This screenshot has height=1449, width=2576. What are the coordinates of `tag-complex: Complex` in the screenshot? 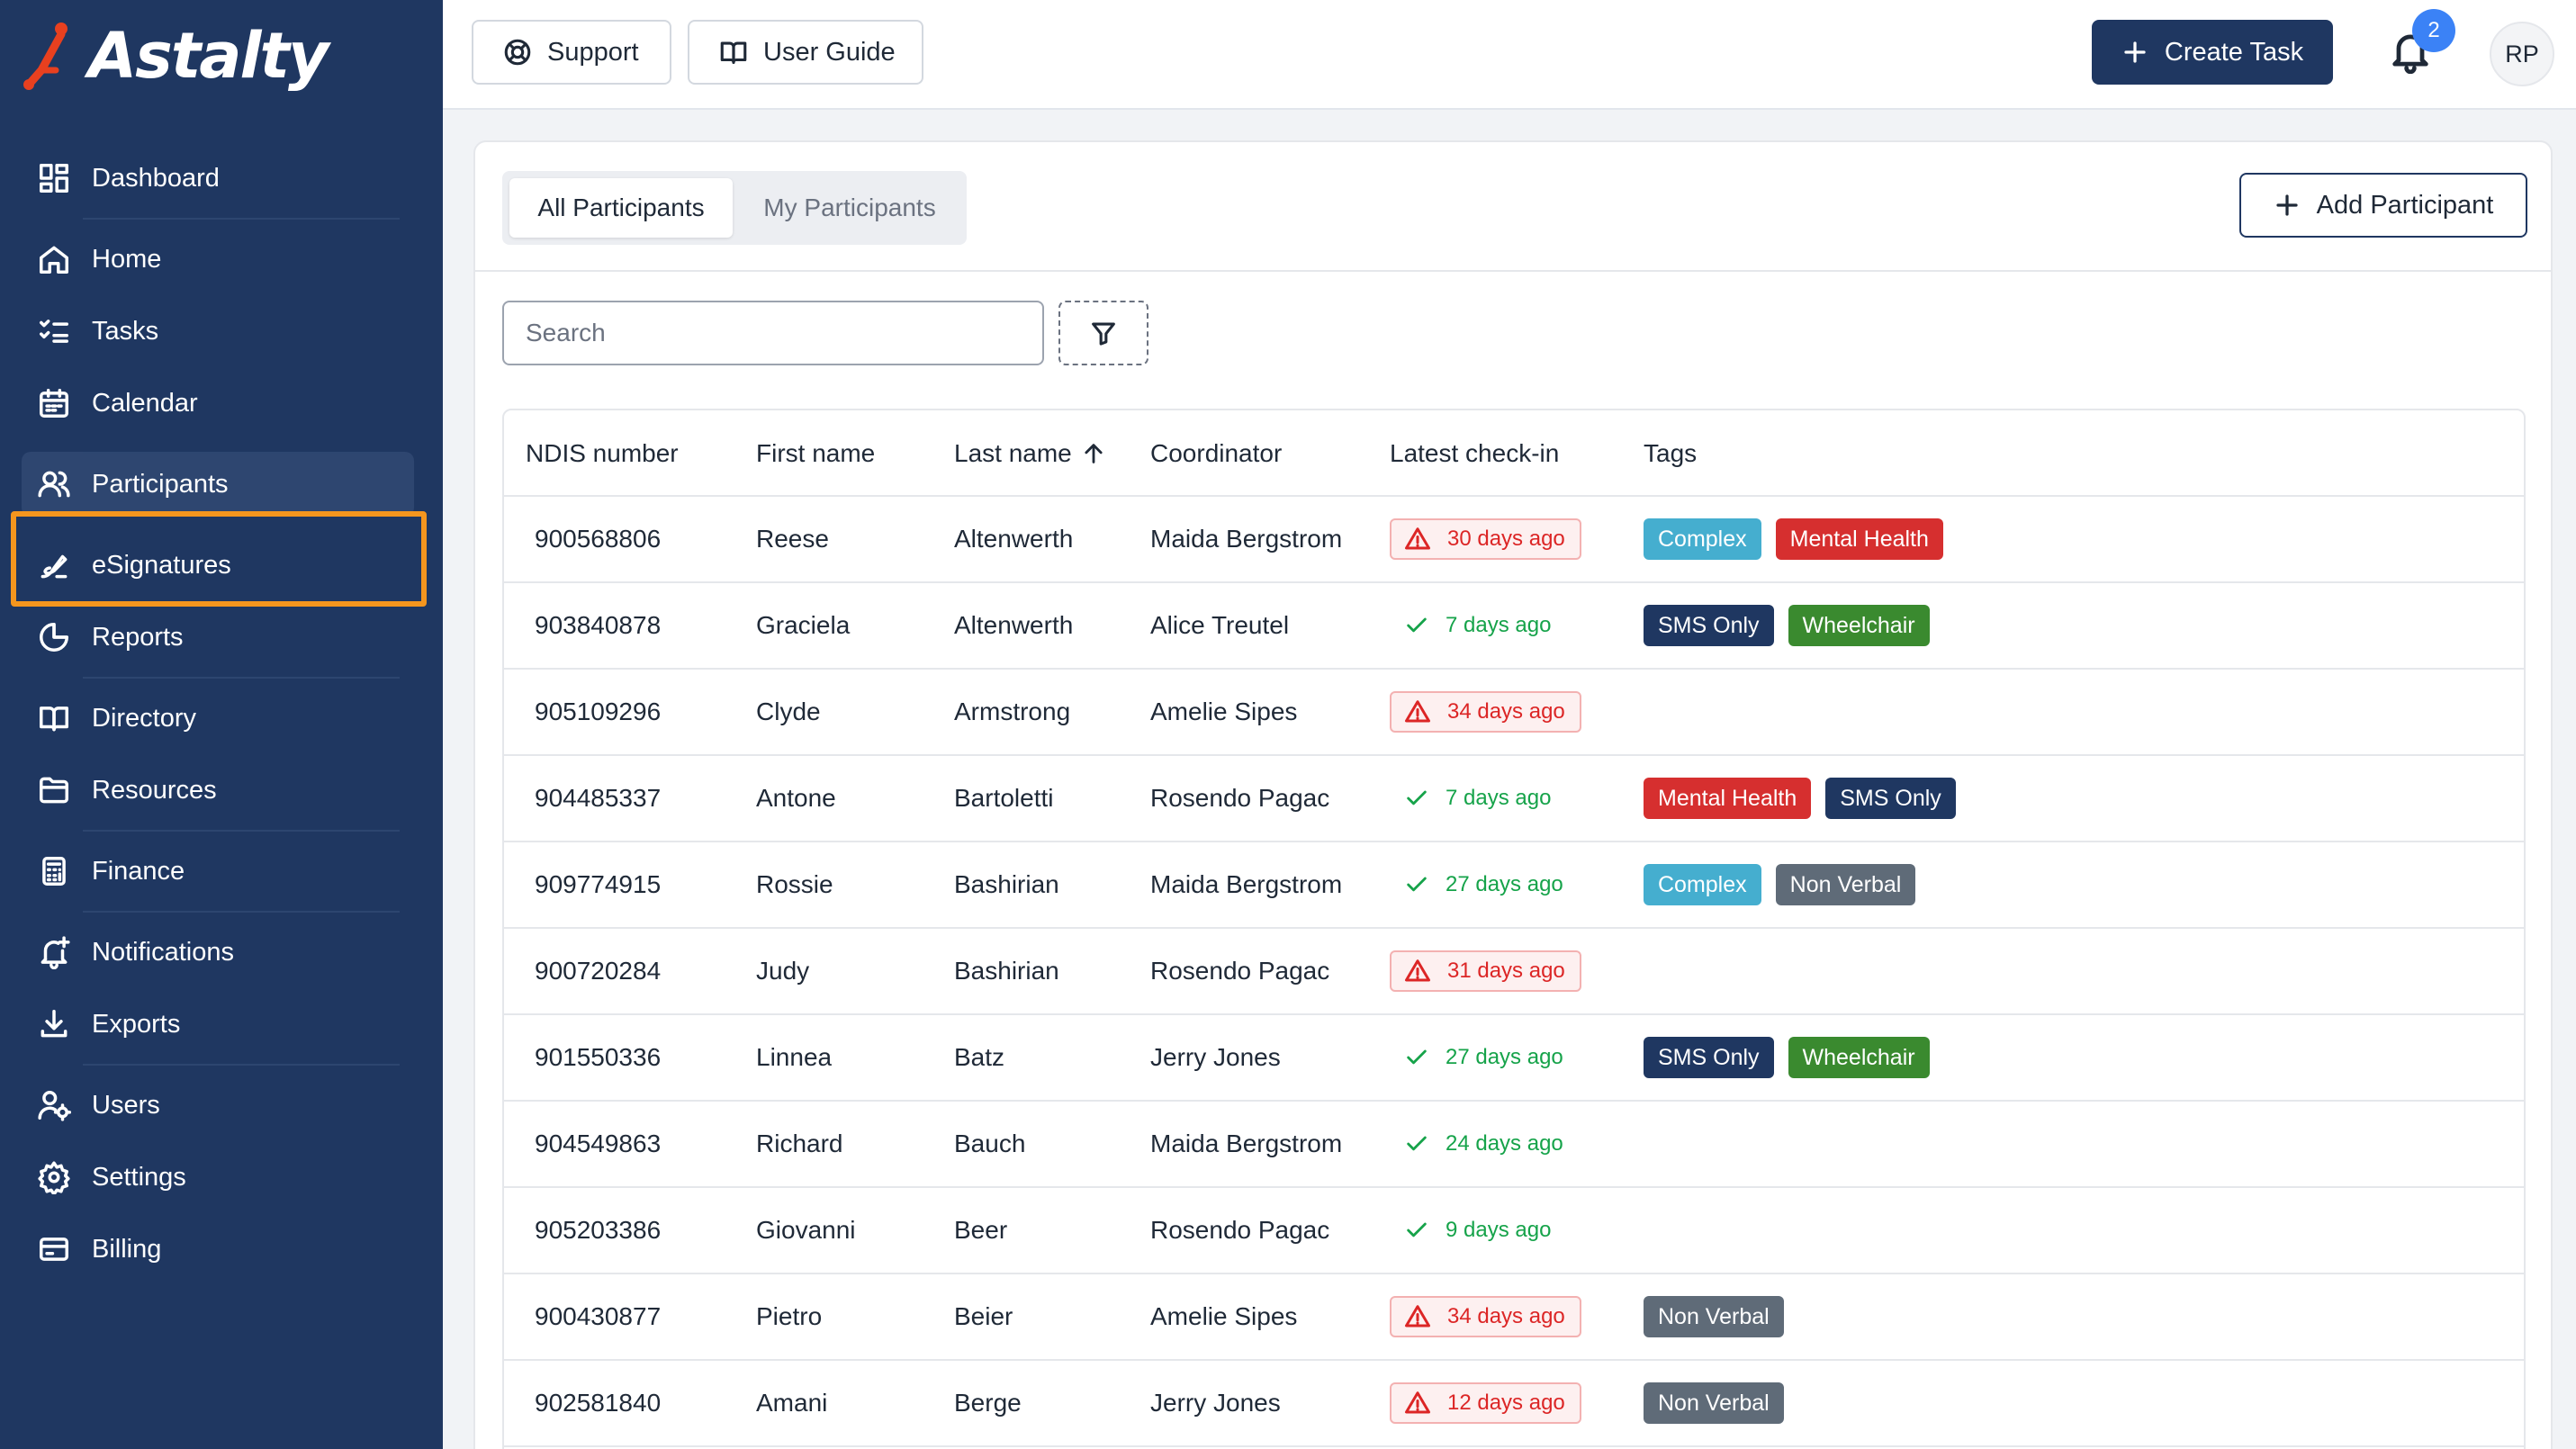 It's located at (1702, 539).